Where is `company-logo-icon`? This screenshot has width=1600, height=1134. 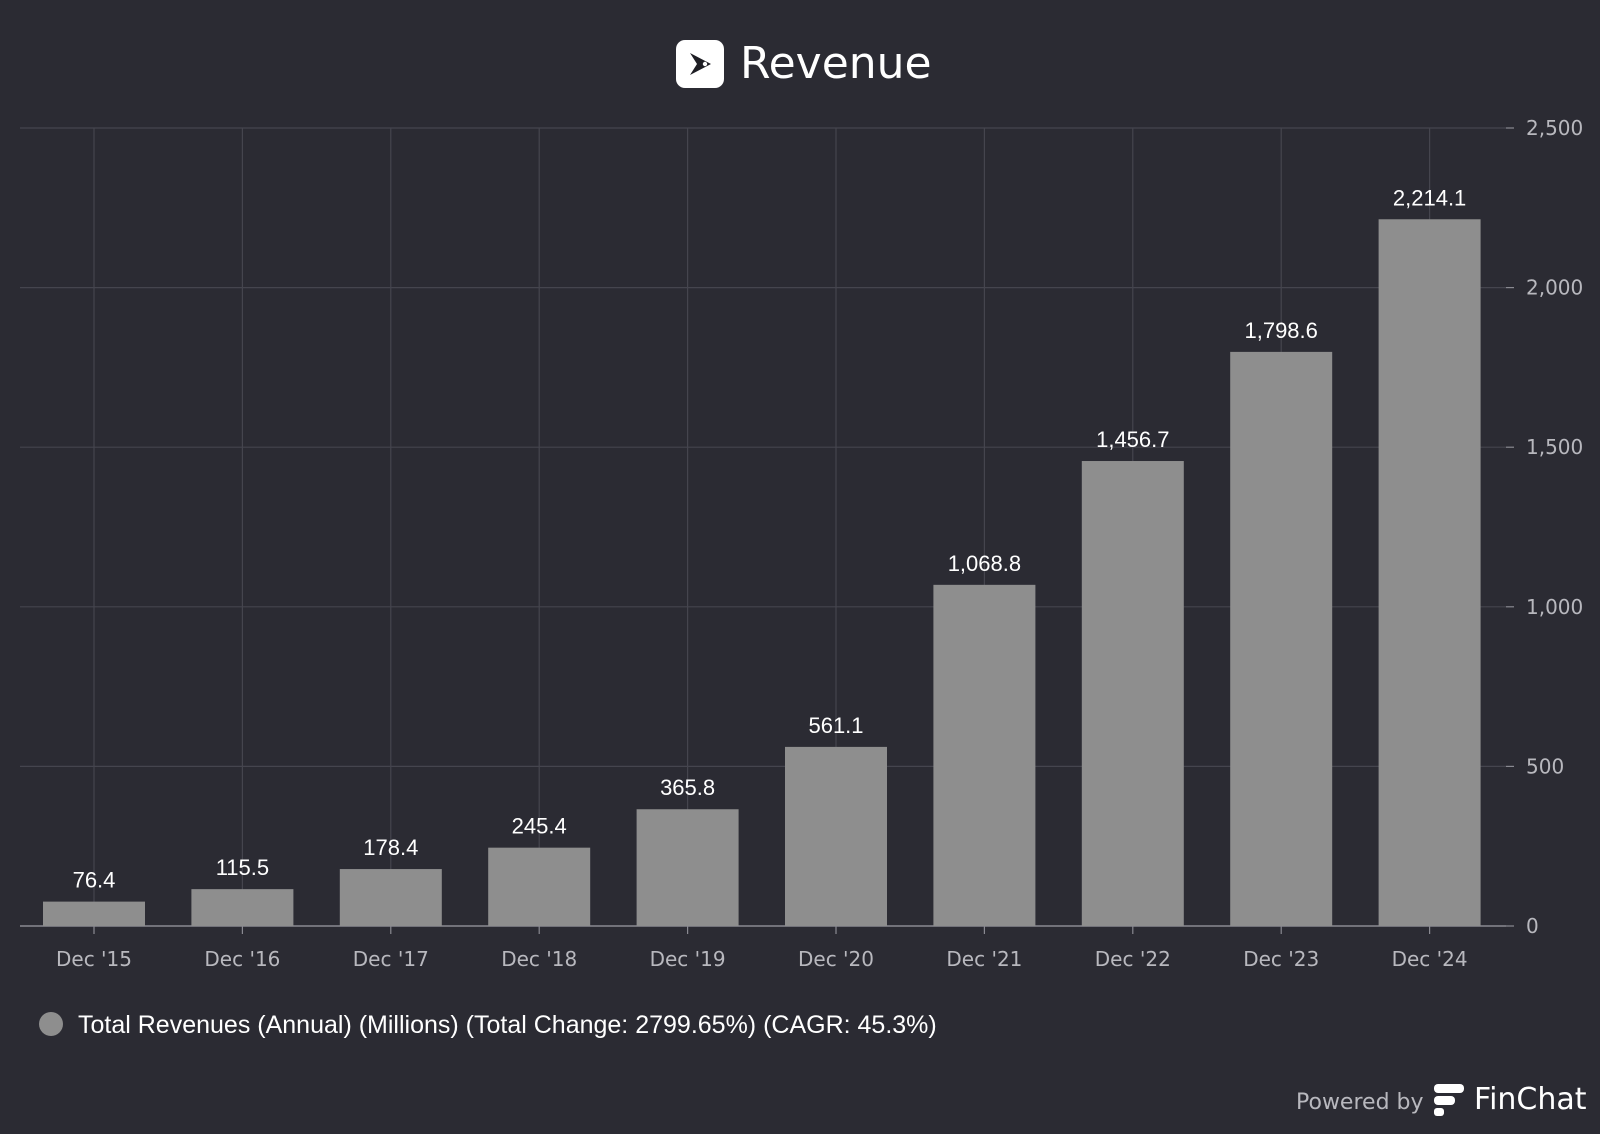
company-logo-icon is located at coordinates (700, 64).